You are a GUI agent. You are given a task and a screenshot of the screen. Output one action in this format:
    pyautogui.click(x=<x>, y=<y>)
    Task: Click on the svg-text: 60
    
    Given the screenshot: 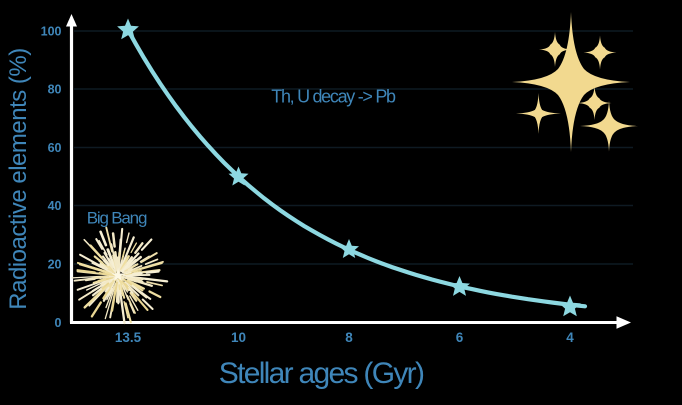 What is the action you would take?
    pyautogui.click(x=55, y=148)
    